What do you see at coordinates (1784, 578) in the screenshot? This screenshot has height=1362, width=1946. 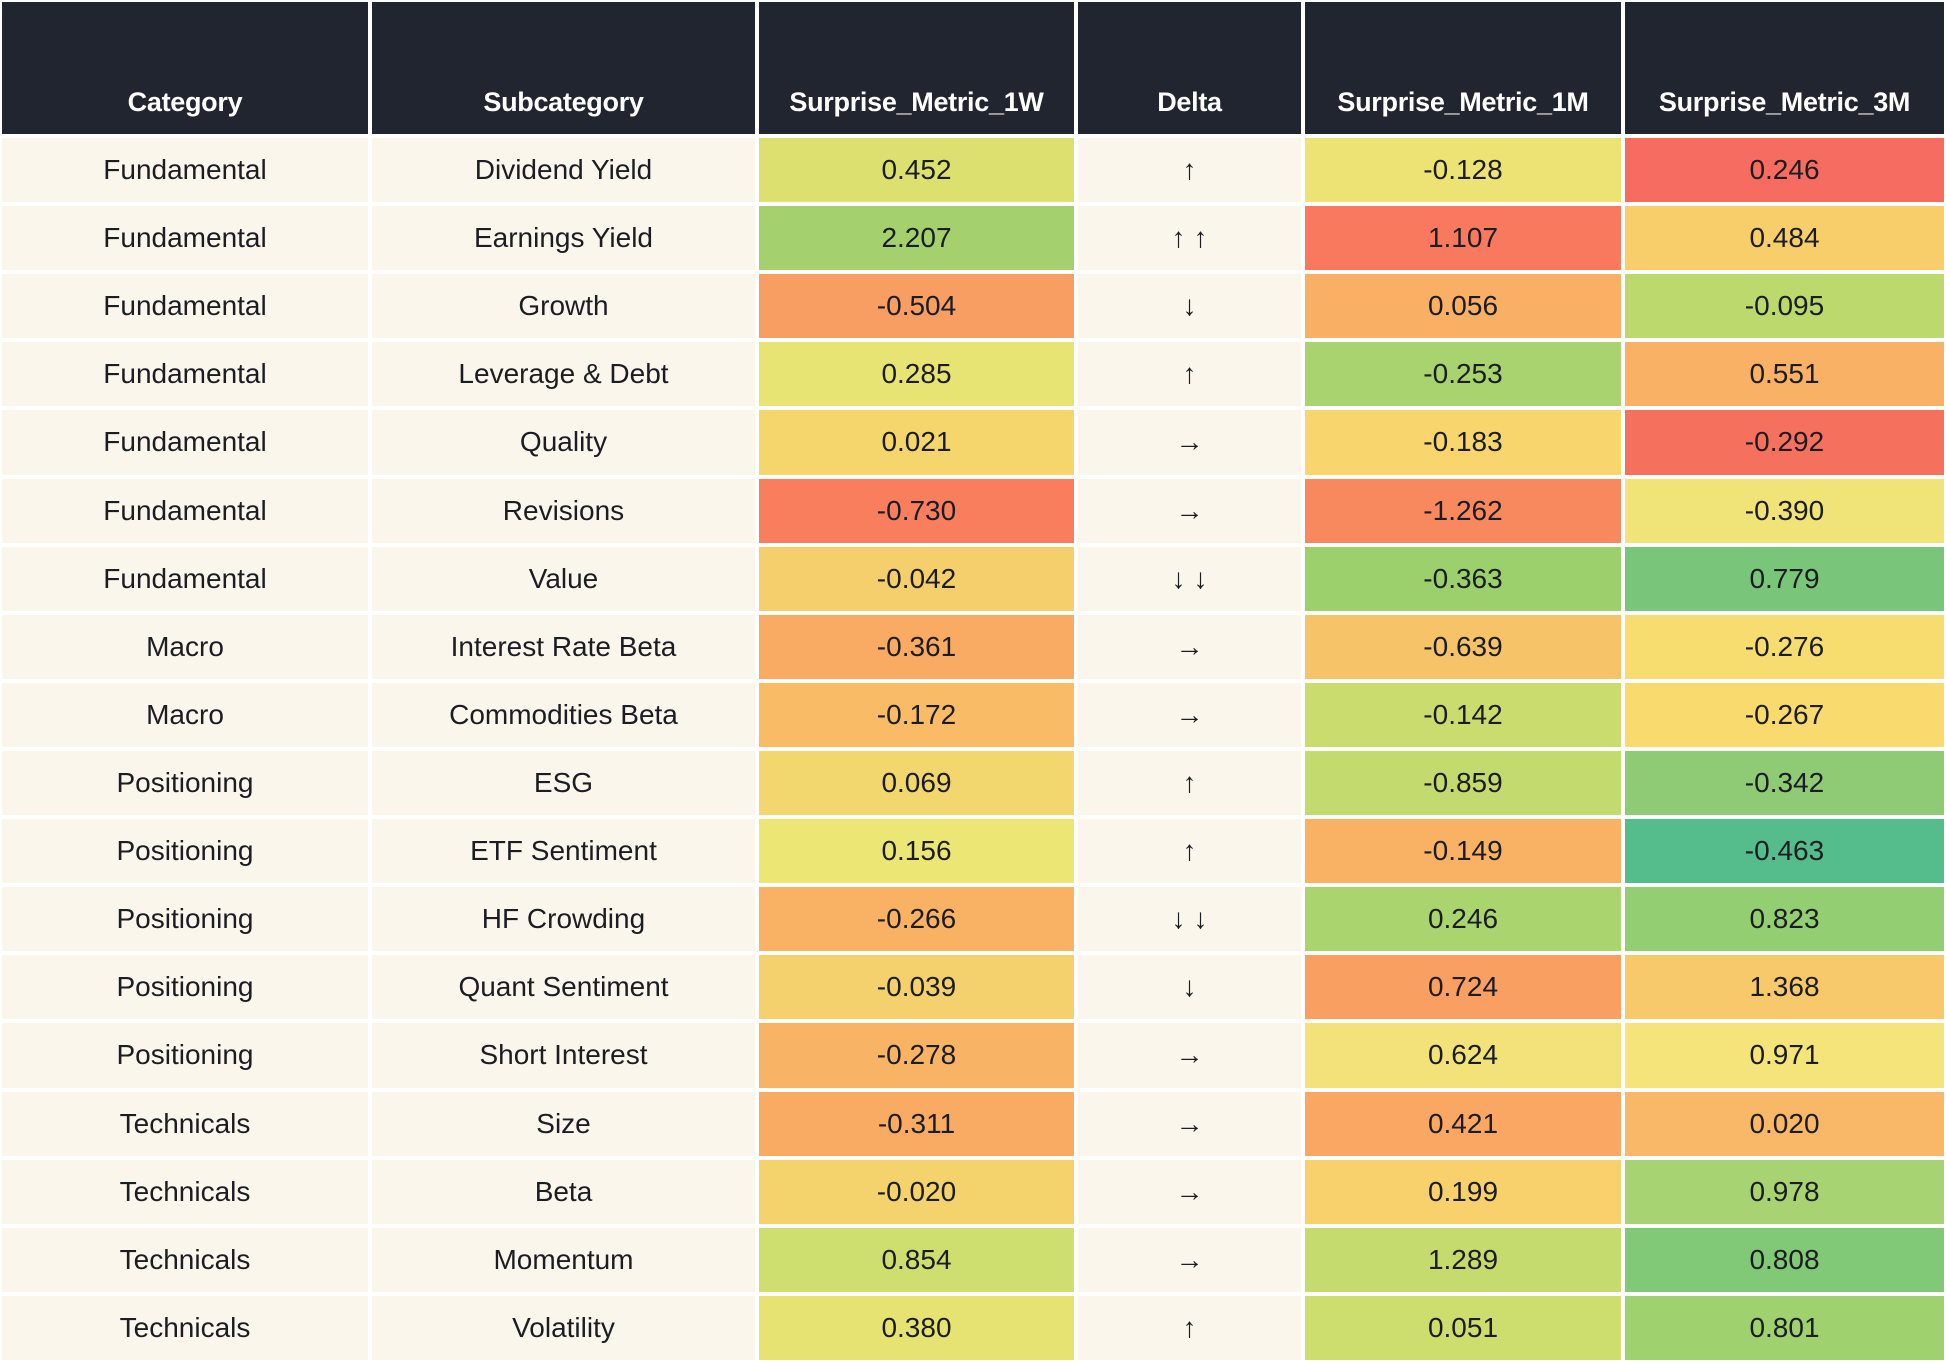 I see `metric-3m-cell: 0.779` at bounding box center [1784, 578].